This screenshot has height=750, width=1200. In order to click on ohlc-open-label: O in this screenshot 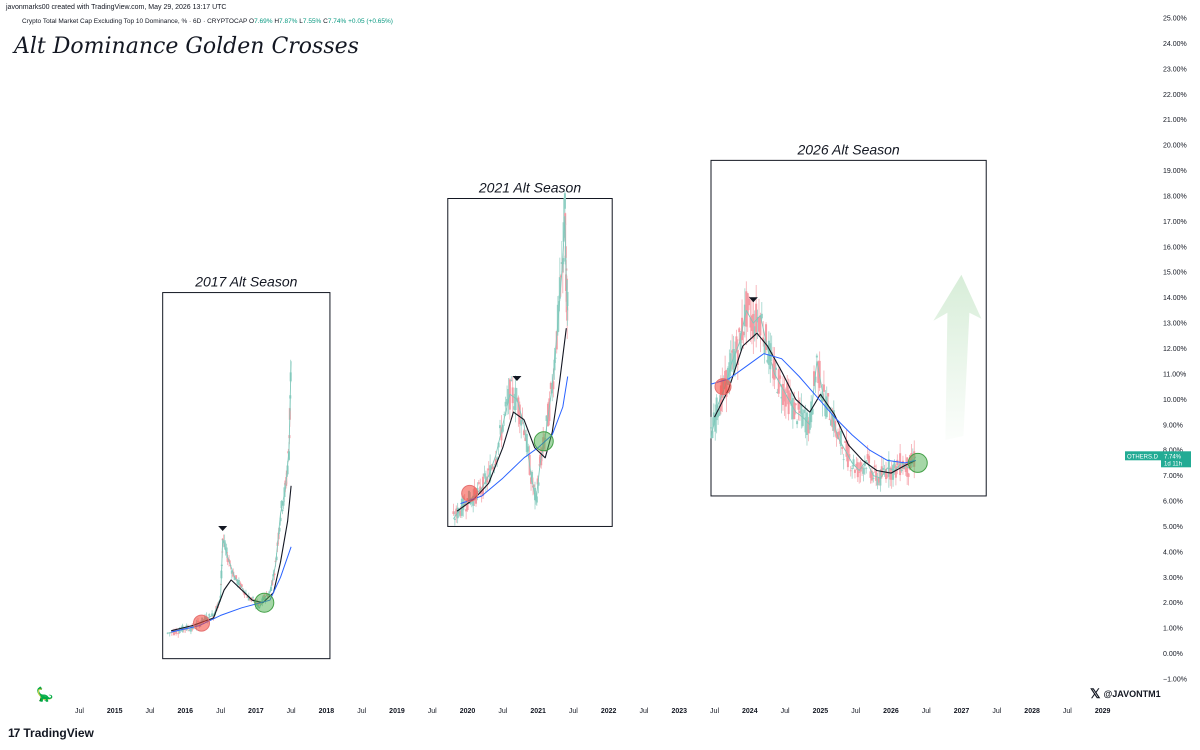, I will do `click(252, 21)`.